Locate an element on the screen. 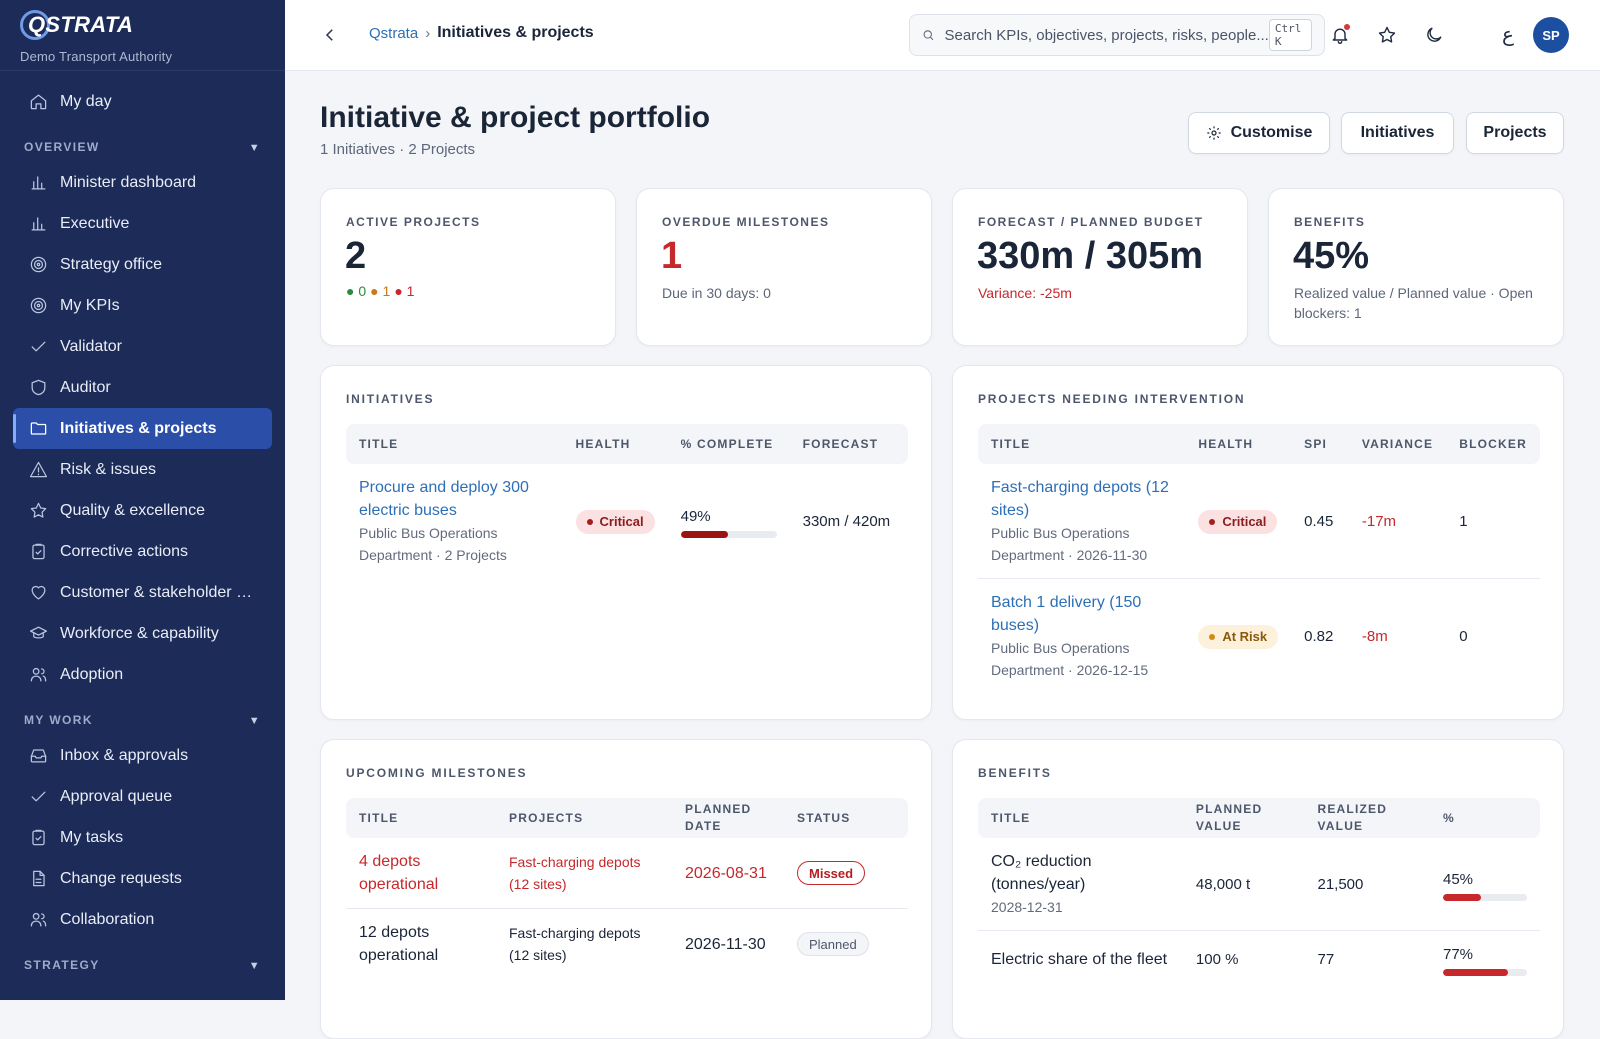 Image resolution: width=1600 pixels, height=1039 pixels. sidebar-item-strategy-office: Strategy office is located at coordinates (142, 264).